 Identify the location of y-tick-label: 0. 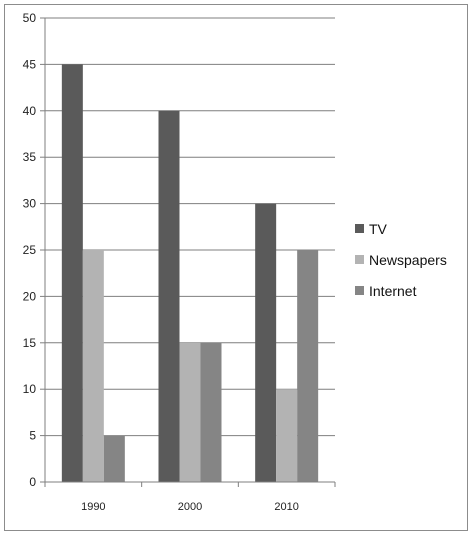
(32, 482).